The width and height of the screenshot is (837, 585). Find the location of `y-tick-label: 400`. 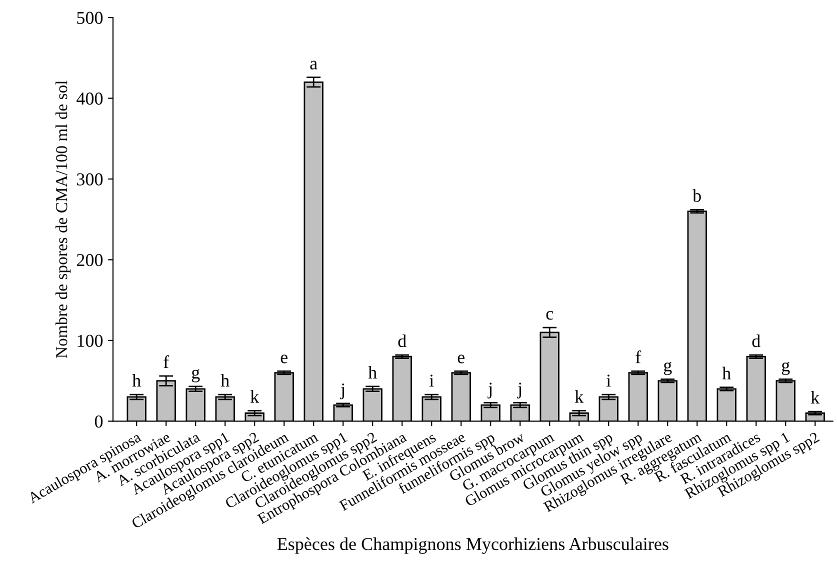

y-tick-label: 400 is located at coordinates (89, 98).